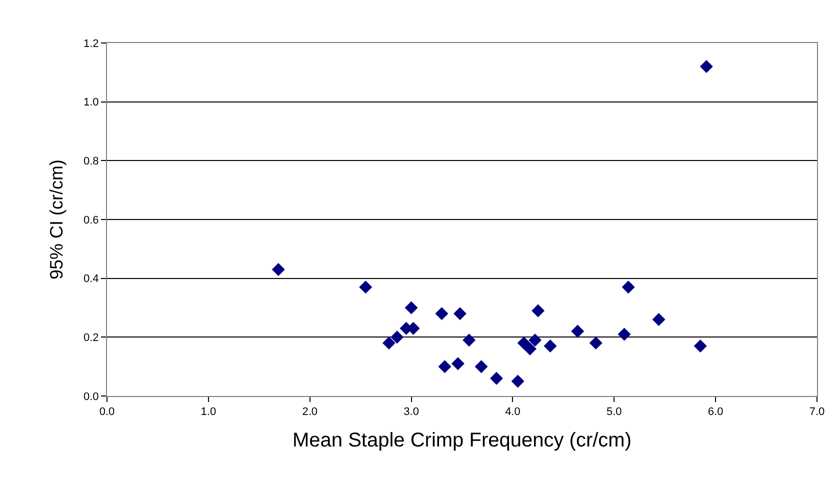 The width and height of the screenshot is (840, 483). What do you see at coordinates (716, 412) in the screenshot?
I see `x-tick-label: 6.0` at bounding box center [716, 412].